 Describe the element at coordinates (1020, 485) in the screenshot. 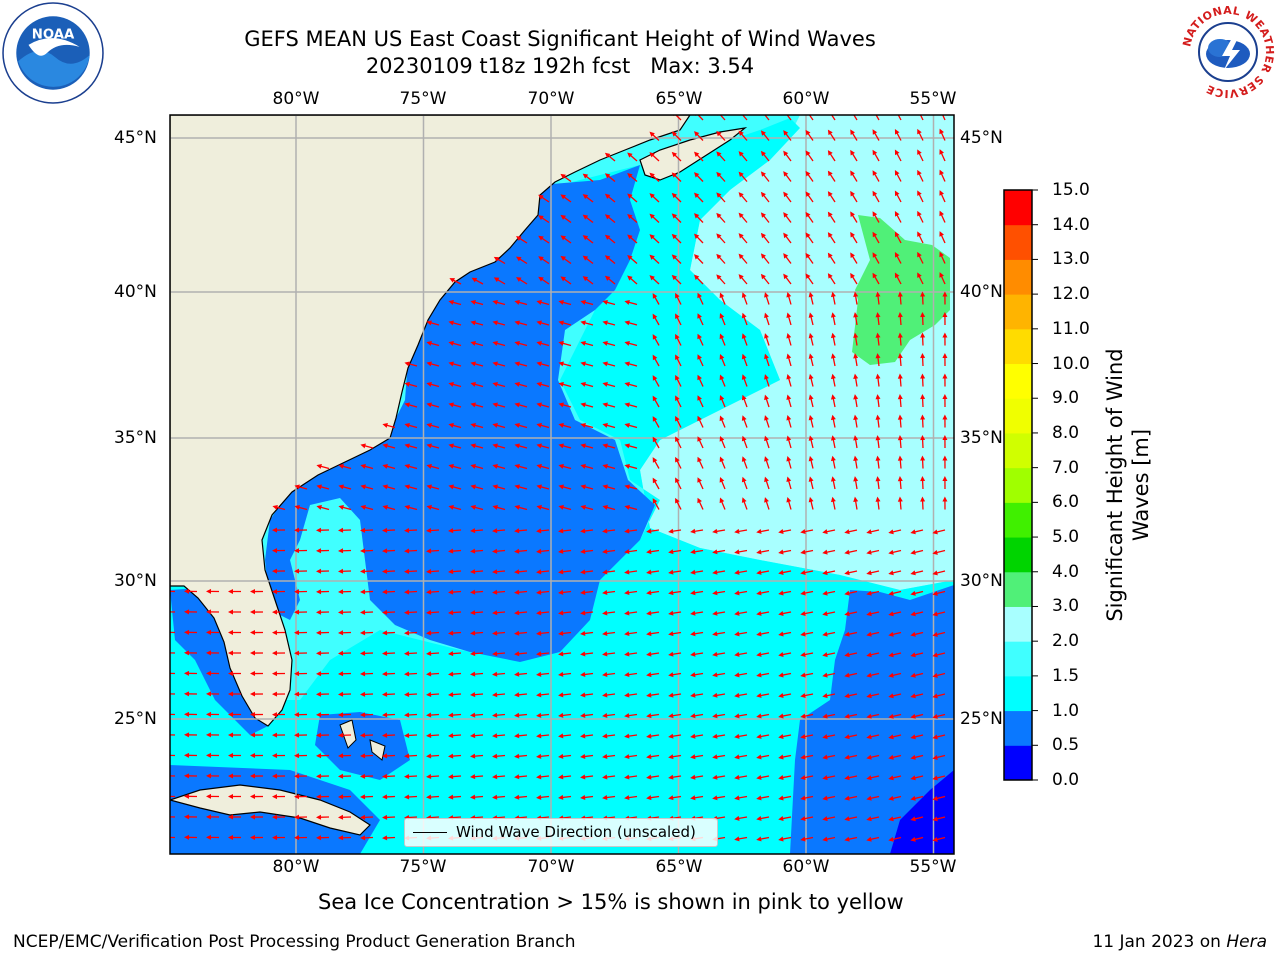

I see `colorbar` at that location.